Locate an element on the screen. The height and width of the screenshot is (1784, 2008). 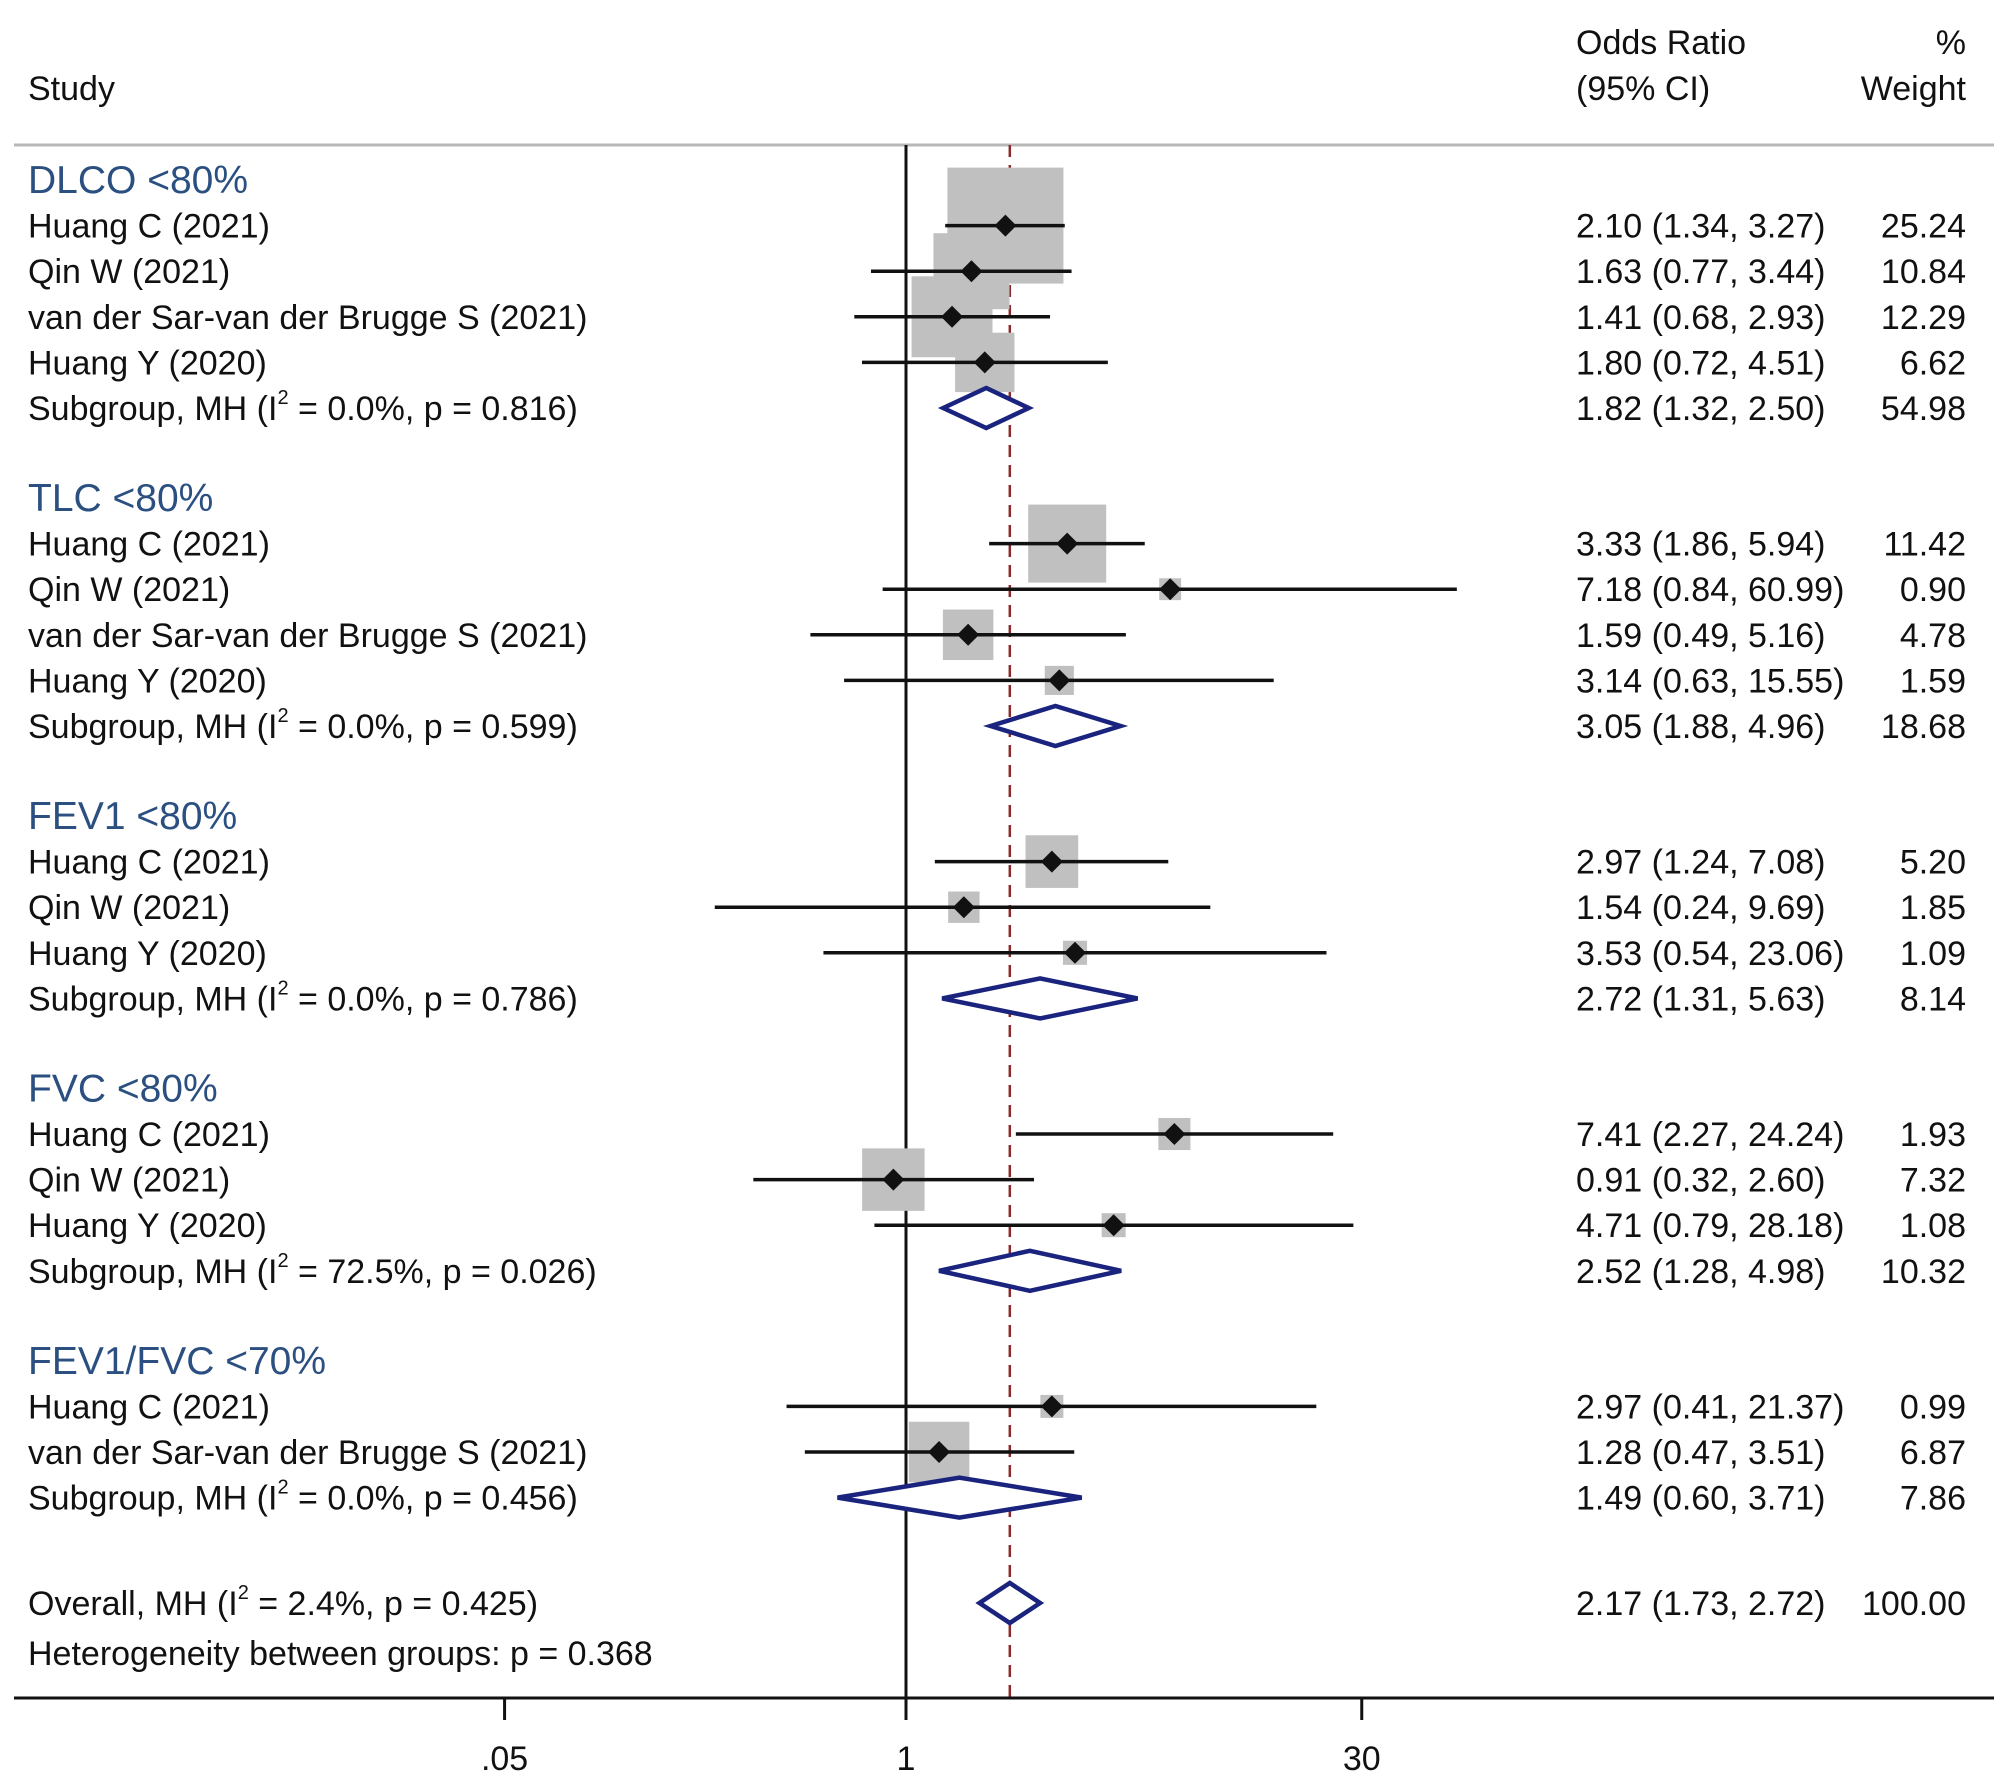
study-ci-text: 3.33 (1.86, 5.94) is located at coordinates (1701, 545).